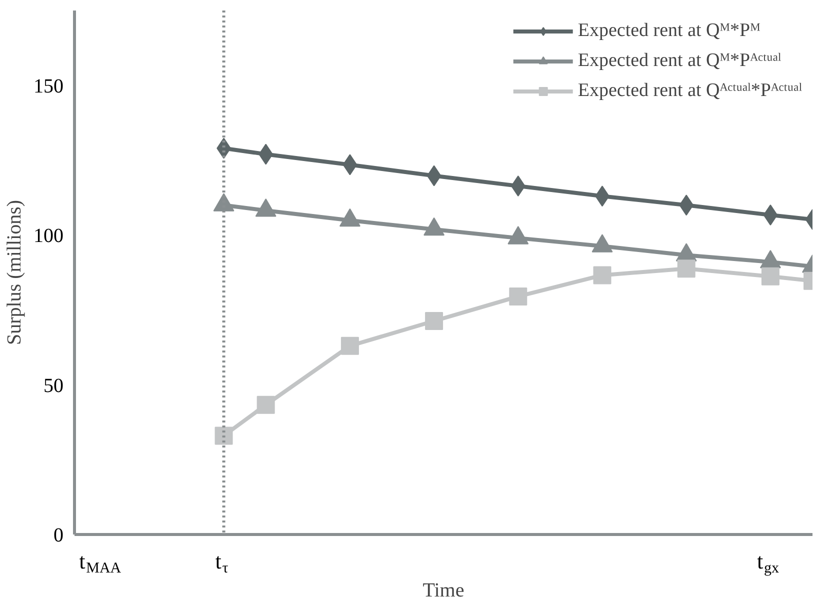  Describe the element at coordinates (49, 236) in the screenshot. I see `y-tick-label: 100` at that location.